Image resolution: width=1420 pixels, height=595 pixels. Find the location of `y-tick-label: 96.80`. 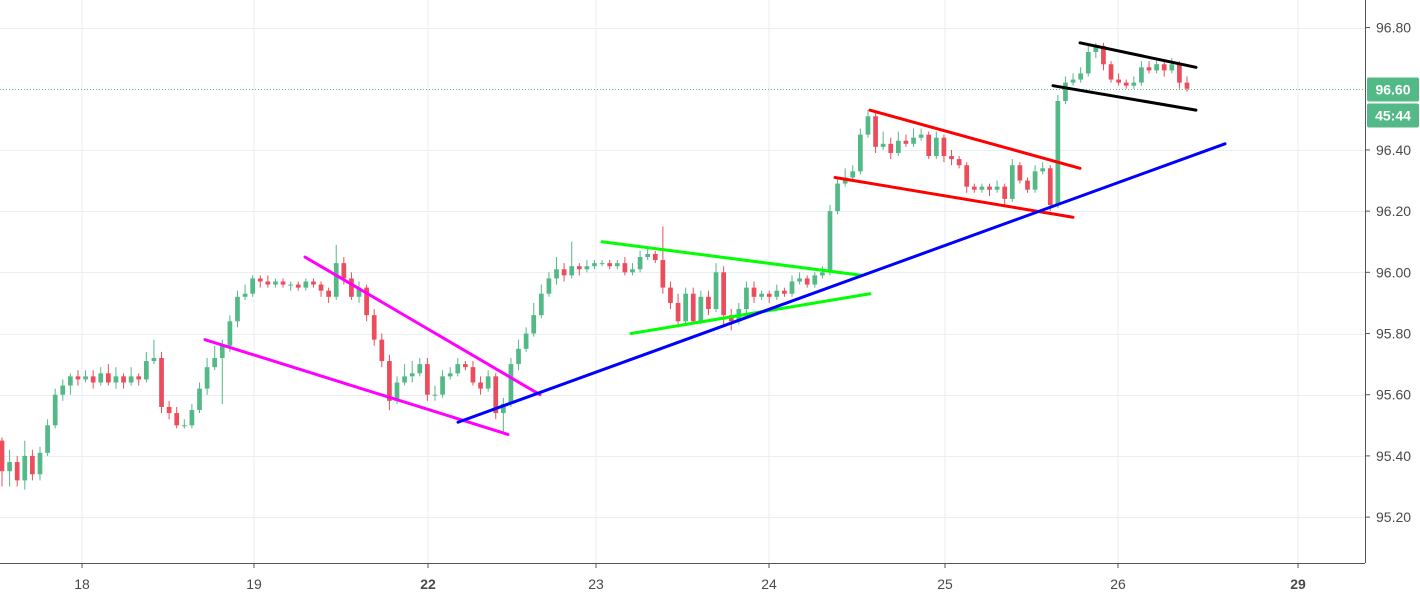

y-tick-label: 96.80 is located at coordinates (1393, 28).